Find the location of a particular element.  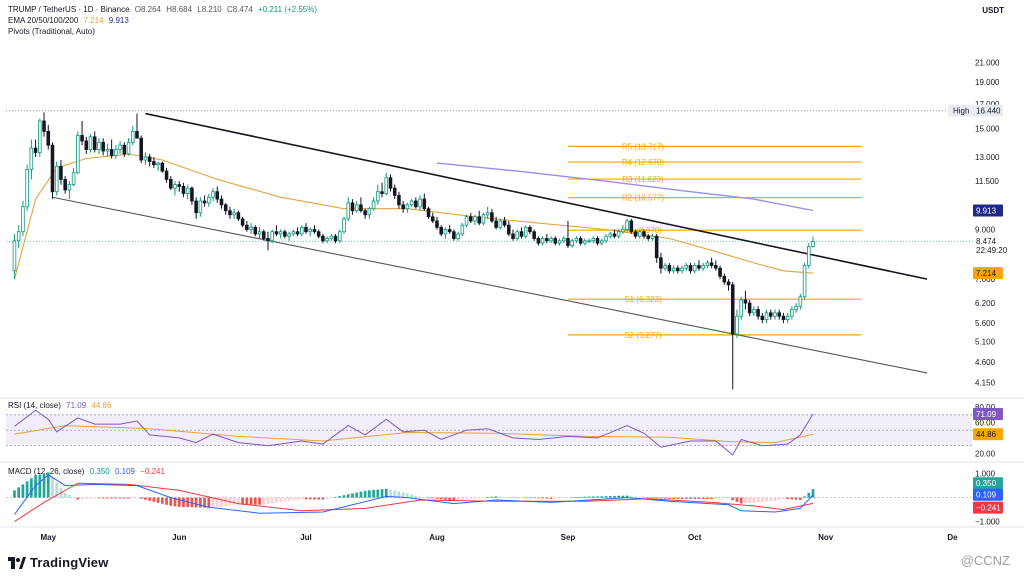

quote-unit-label: USDT is located at coordinates (993, 10).